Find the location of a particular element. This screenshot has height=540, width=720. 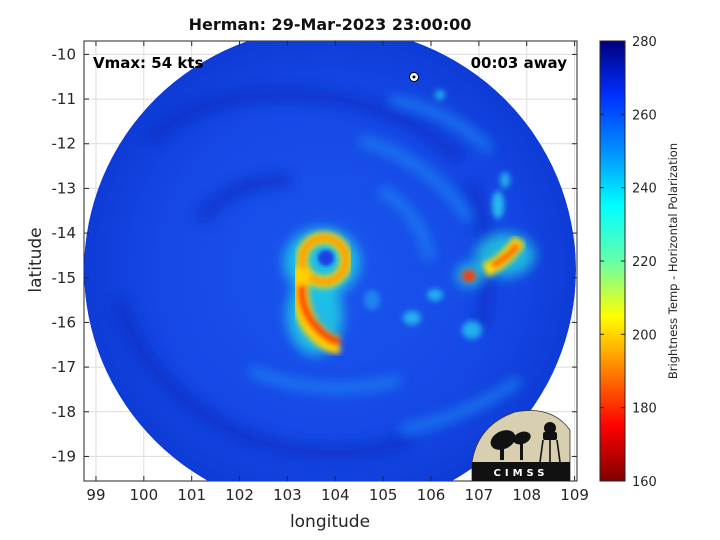

colorbar-tick-label: 240 is located at coordinates (644, 189).